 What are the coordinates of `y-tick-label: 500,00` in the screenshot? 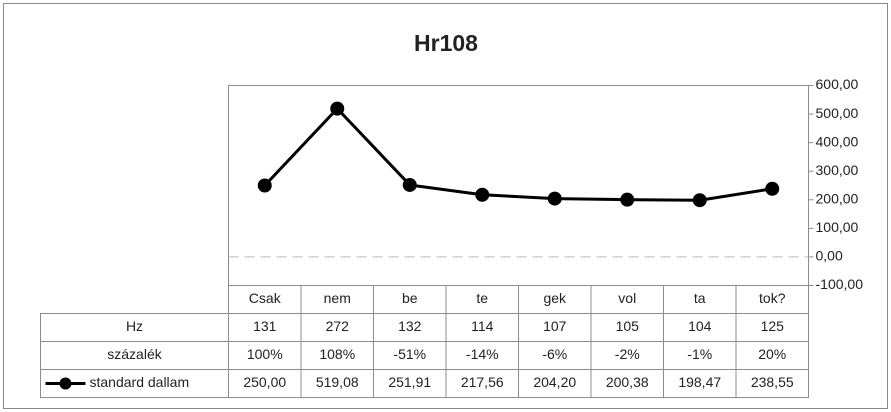 It's located at (837, 113).